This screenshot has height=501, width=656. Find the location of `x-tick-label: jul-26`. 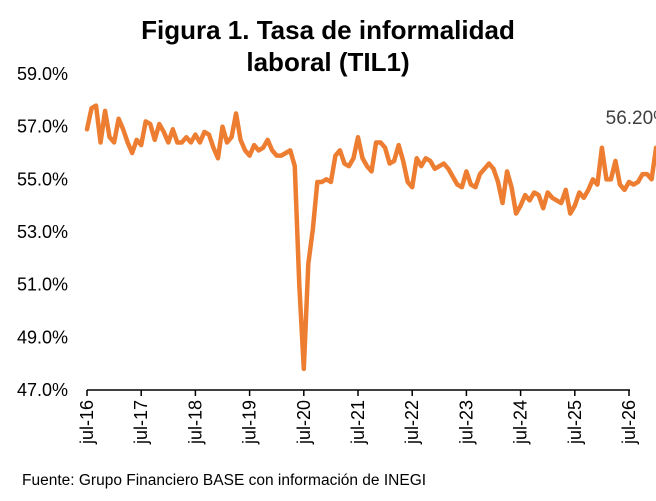

x-tick-label: jul-26 is located at coordinates (629, 422).